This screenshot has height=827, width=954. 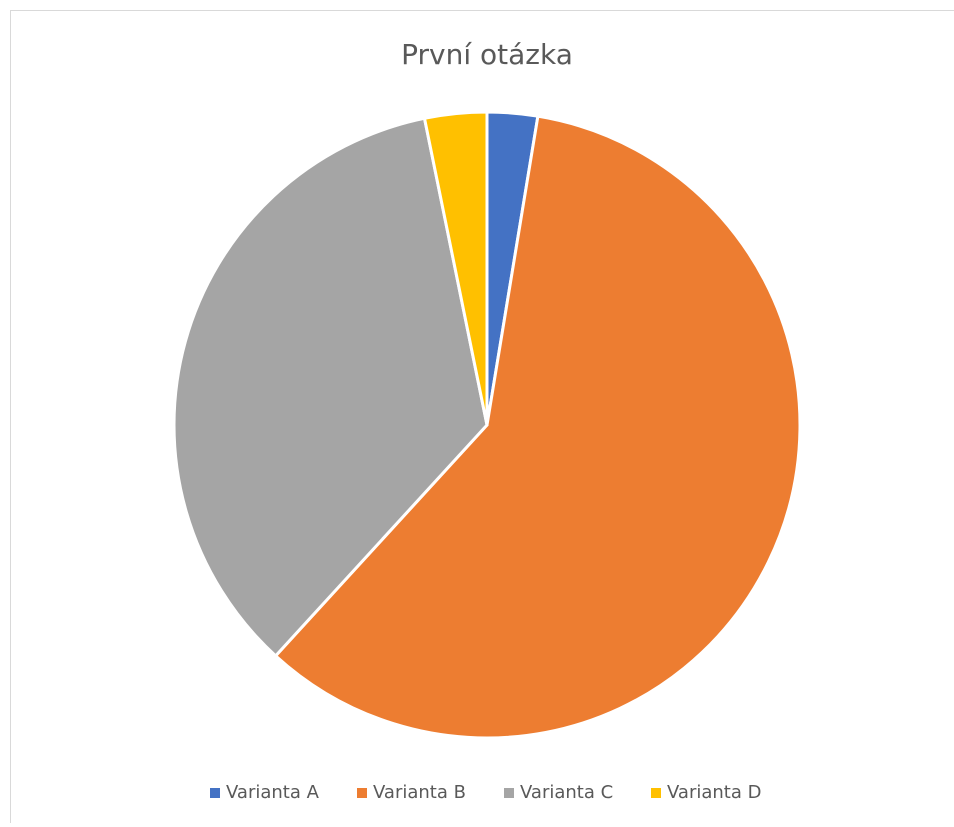 I want to click on chart-title: První otázka, so click(x=487, y=54).